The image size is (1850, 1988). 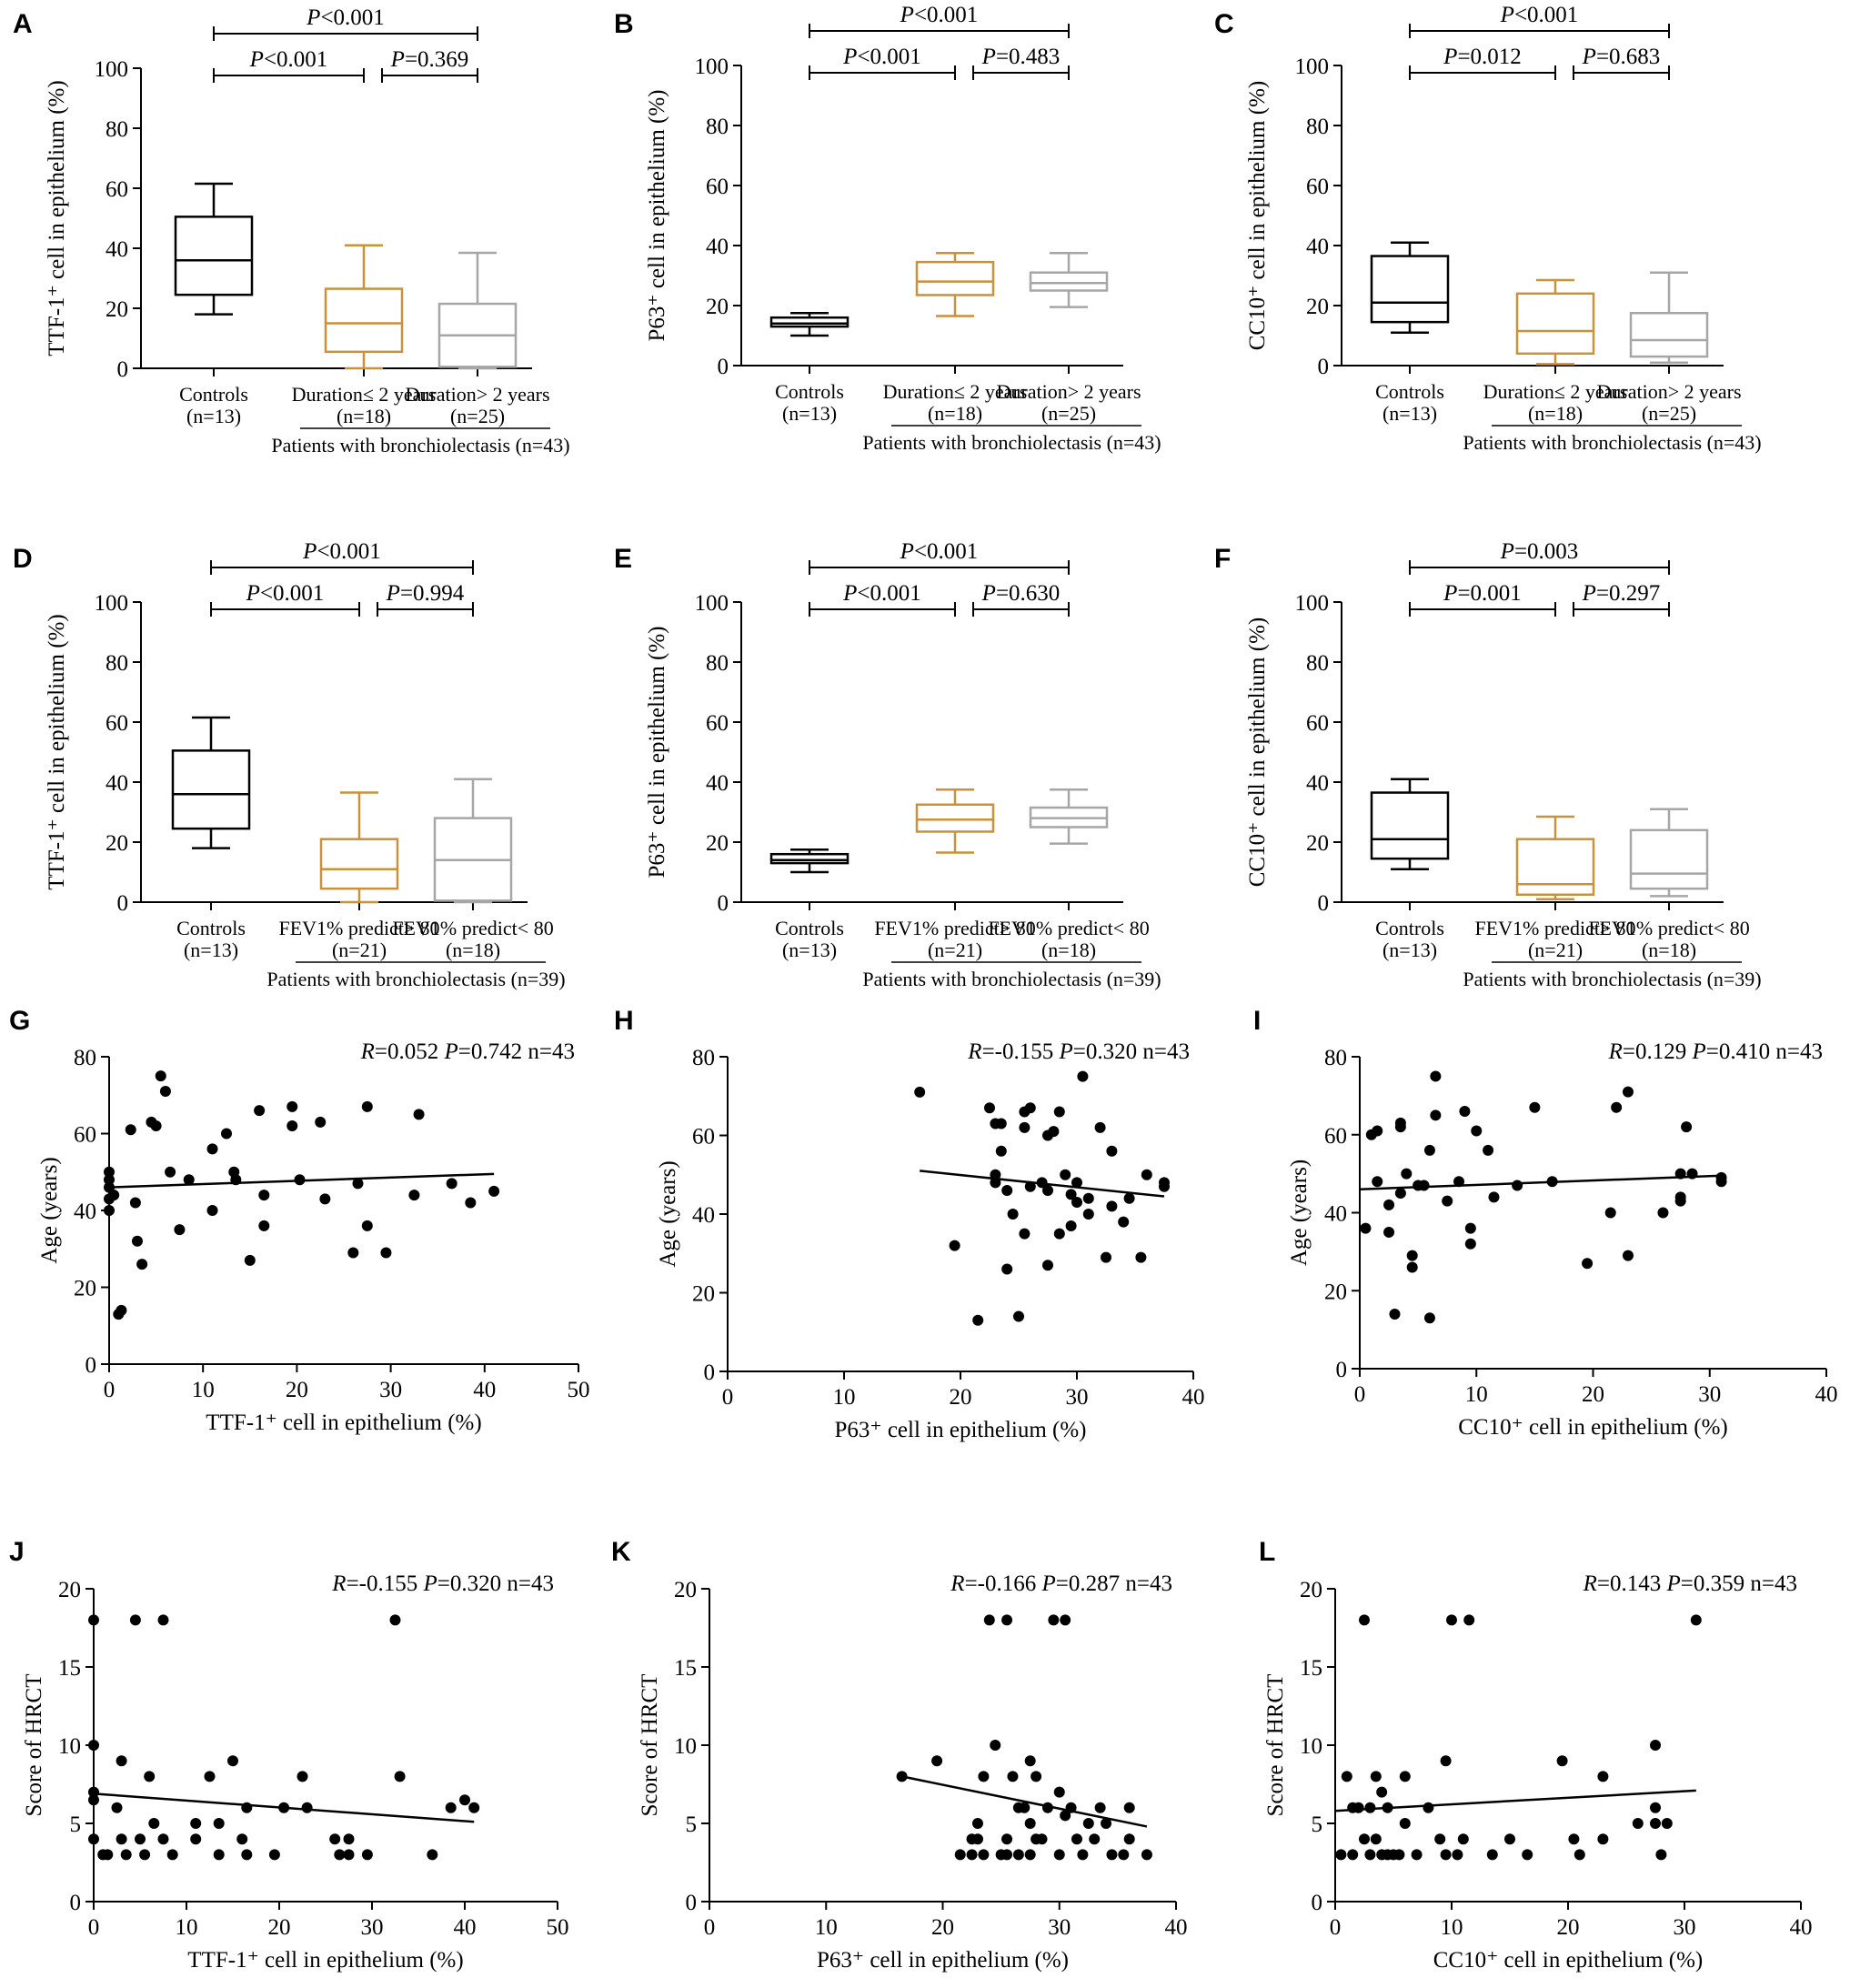 What do you see at coordinates (1658, 1051) in the screenshot?
I see `stat-r-value: =0.129` at bounding box center [1658, 1051].